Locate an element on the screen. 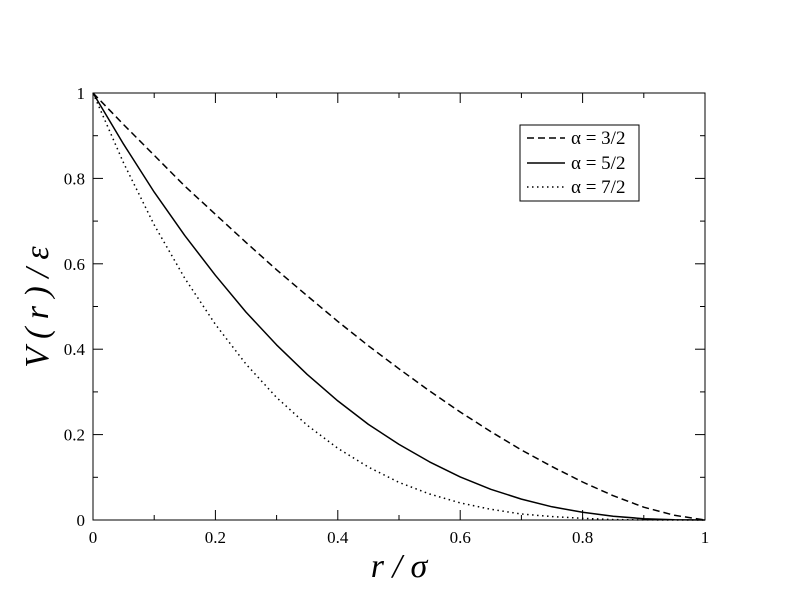  x-tick-label: 0.8 is located at coordinates (582, 537).